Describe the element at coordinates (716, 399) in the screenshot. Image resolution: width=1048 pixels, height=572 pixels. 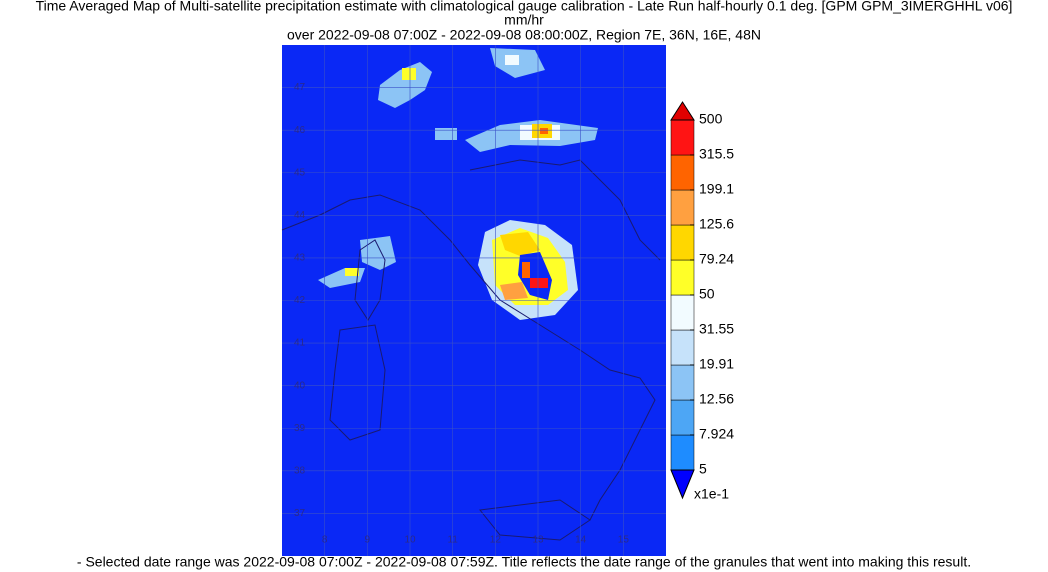
I see `colorbar-label: 12.56` at that location.